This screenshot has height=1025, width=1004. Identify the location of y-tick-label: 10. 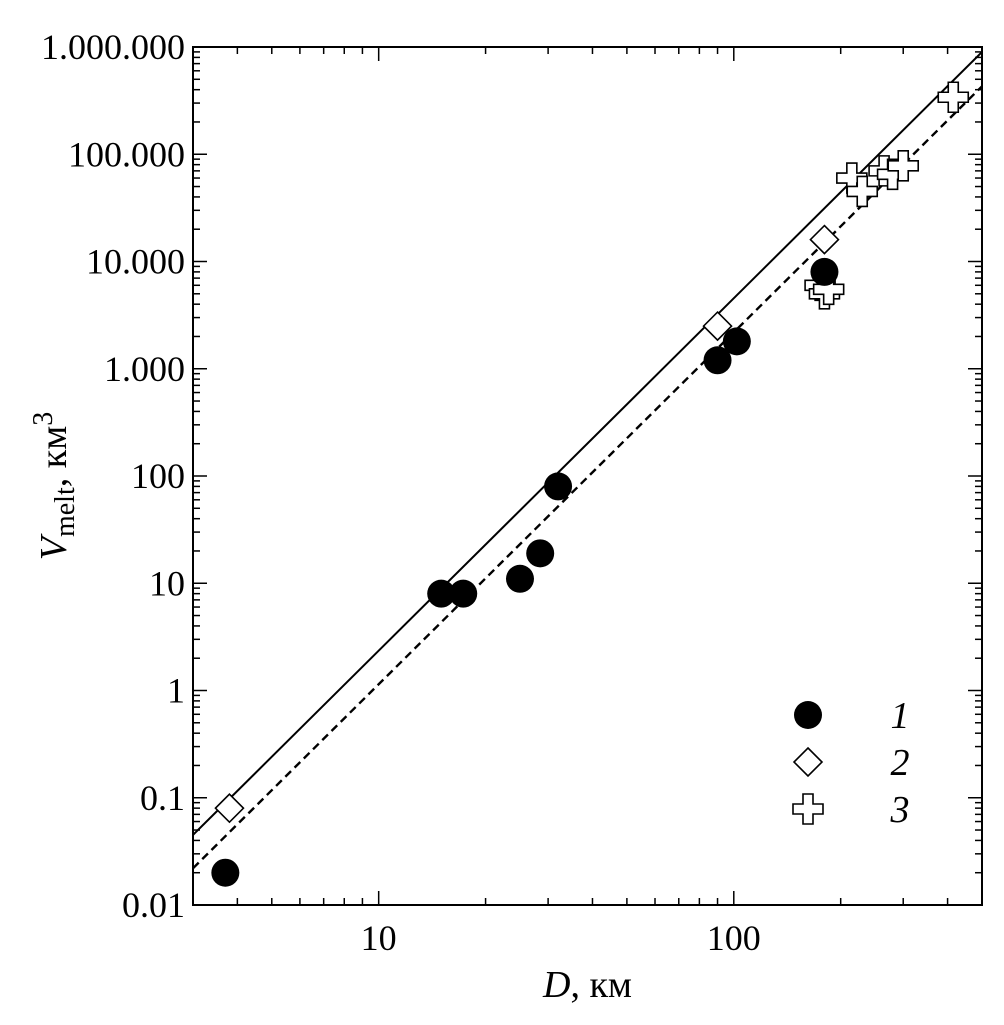
(167, 583).